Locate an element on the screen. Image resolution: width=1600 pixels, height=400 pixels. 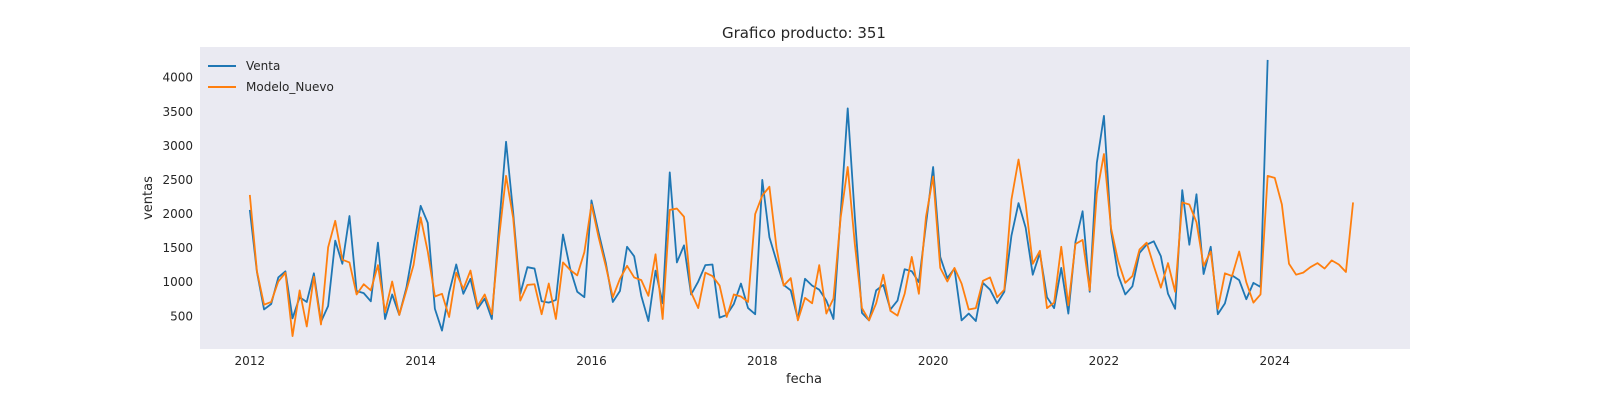
x-tick-label: 2024 is located at coordinates (1274, 361).